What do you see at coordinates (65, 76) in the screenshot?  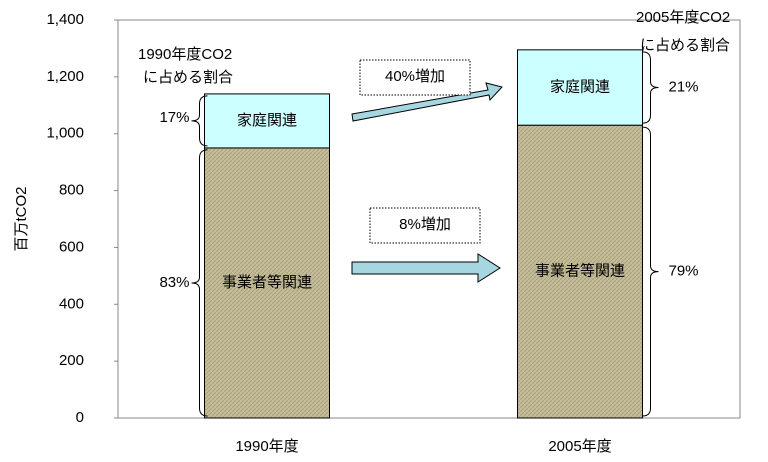 I see `y-tick-label: 1,200` at bounding box center [65, 76].